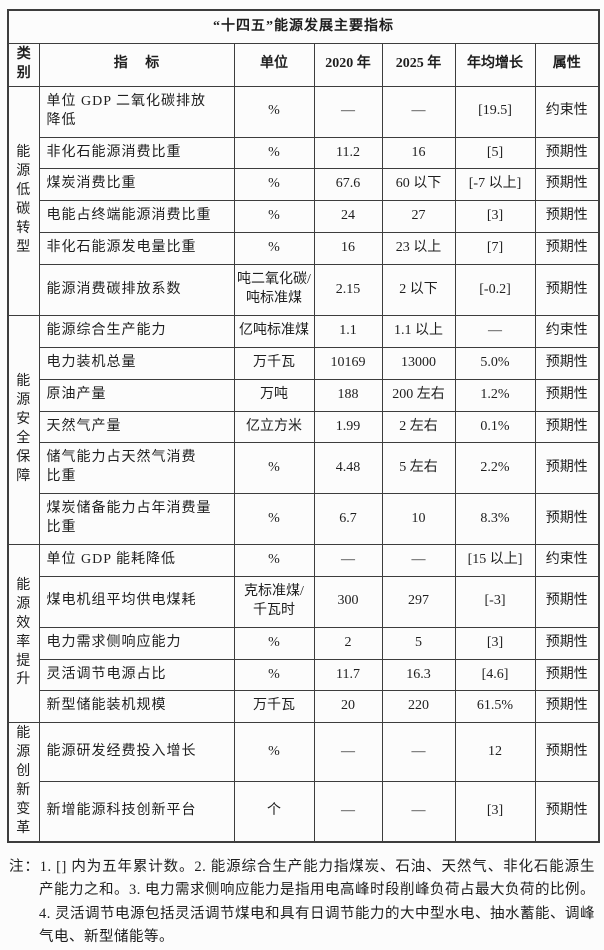  Describe the element at coordinates (348, 601) in the screenshot. I see `value-2020-cell: 300` at that location.